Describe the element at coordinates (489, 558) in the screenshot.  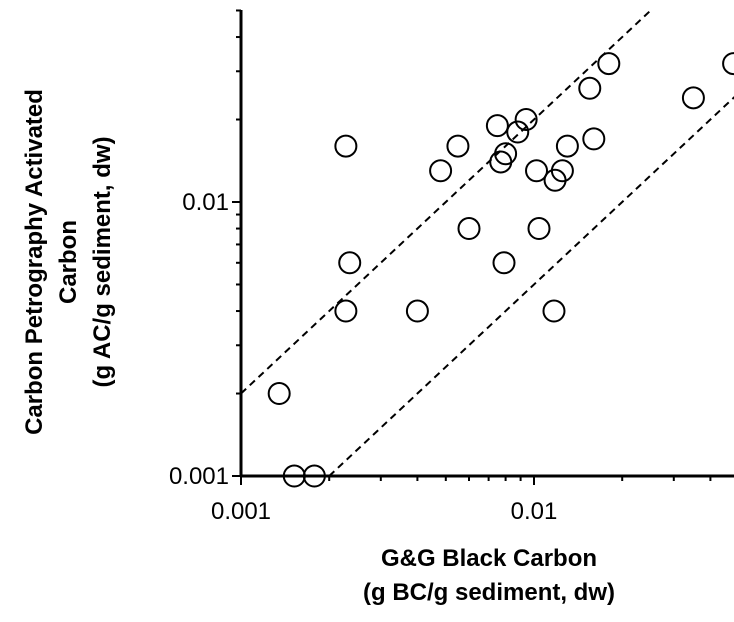
I see `x-axis-title-line-1: G&G Black Carbon` at that location.